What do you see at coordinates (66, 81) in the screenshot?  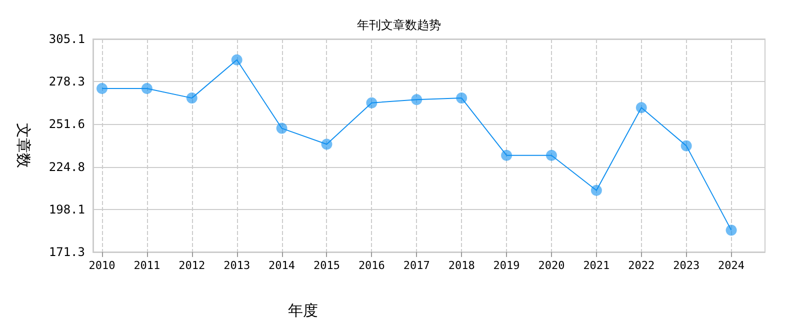 I see `y-tick-label: 278.3` at bounding box center [66, 81].